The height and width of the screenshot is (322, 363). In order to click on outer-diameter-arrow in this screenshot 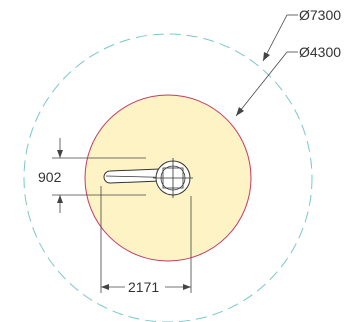, I will do `click(266, 56)`.